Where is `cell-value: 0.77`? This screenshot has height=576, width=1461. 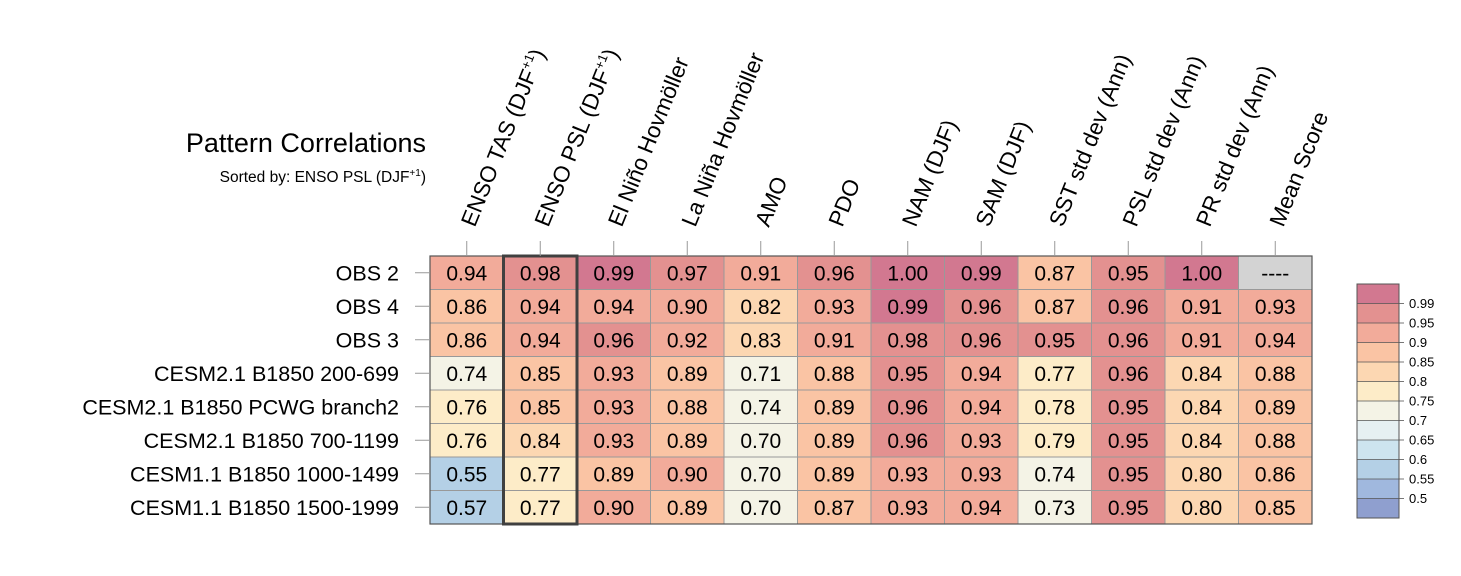
cell-value: 0.77 is located at coordinates (540, 474).